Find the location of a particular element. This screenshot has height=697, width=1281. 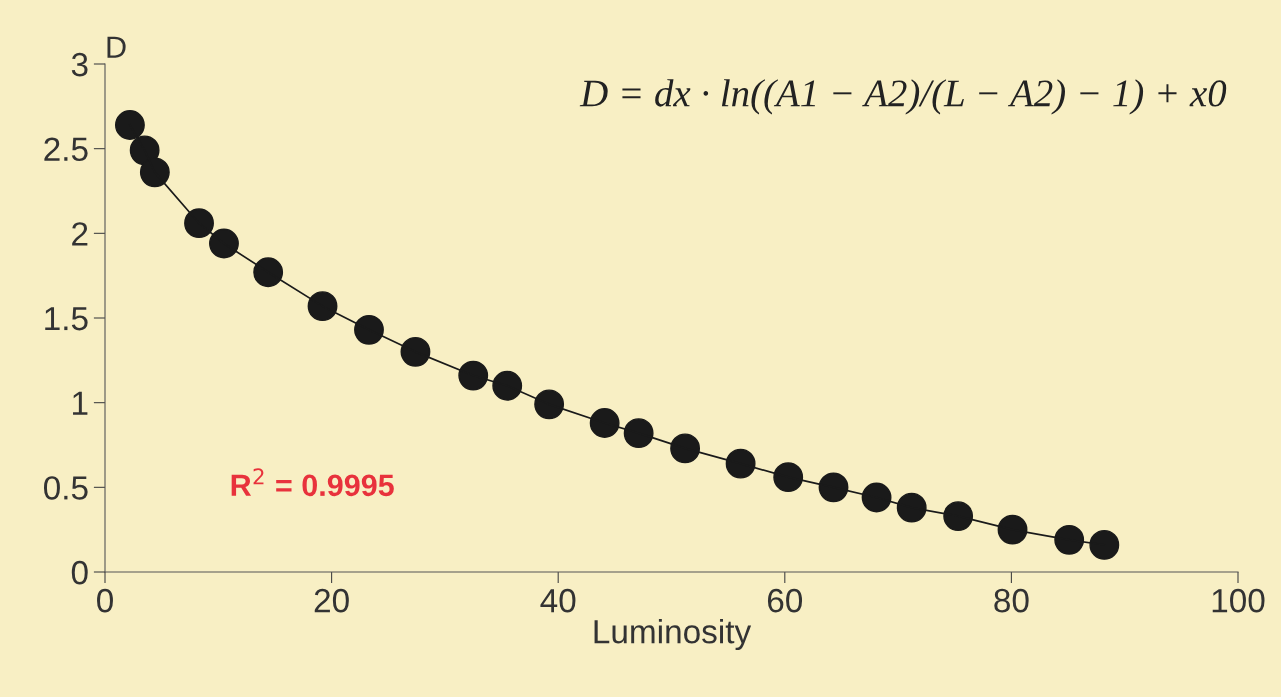

x-tick-label: 60 is located at coordinates (785, 600).